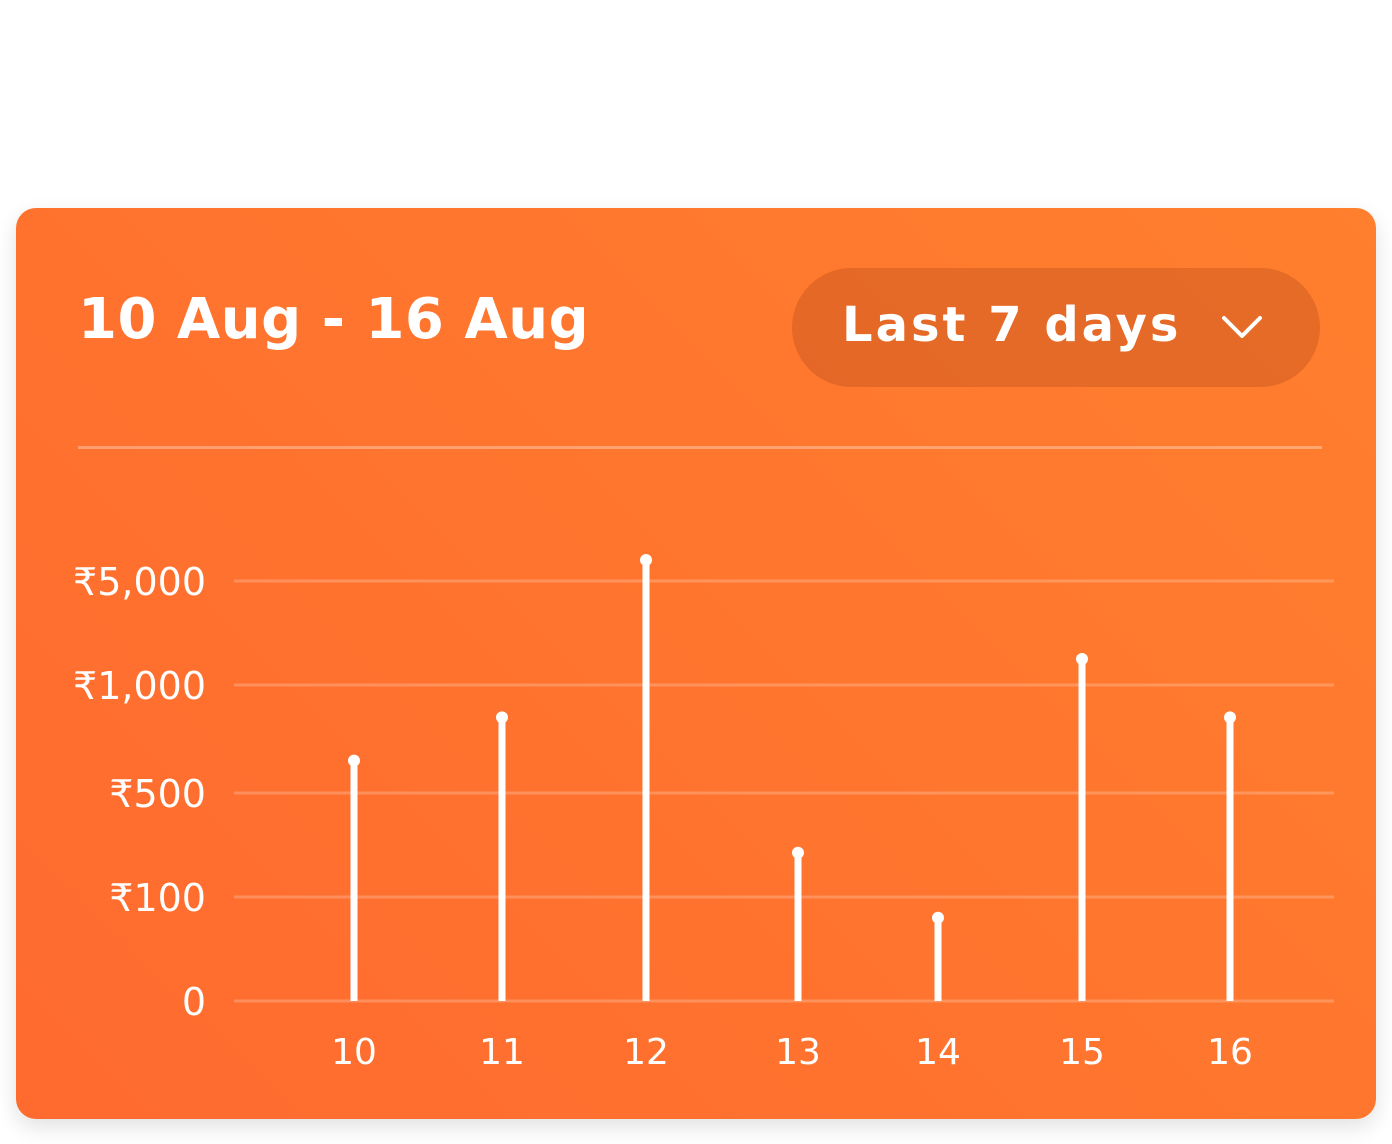 The height and width of the screenshot is (1144, 1392). I want to click on x-tick-label: 15, so click(1082, 1052).